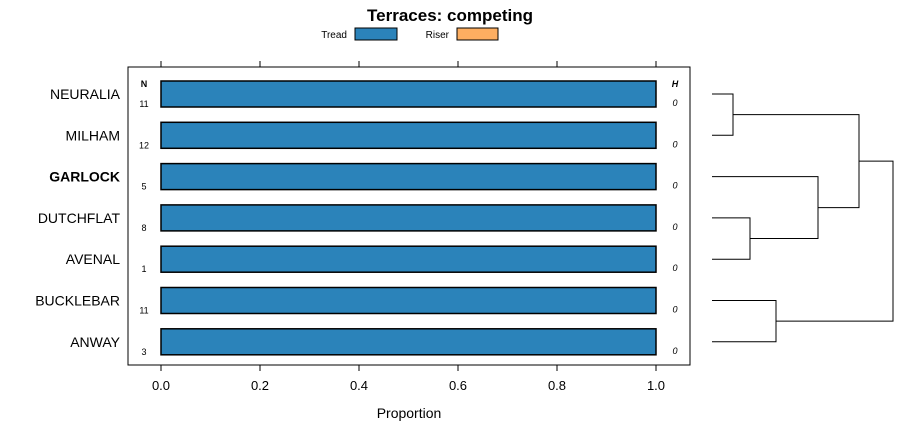 The height and width of the screenshot is (440, 900). I want to click on x-tick-label: 1.0, so click(656, 385).